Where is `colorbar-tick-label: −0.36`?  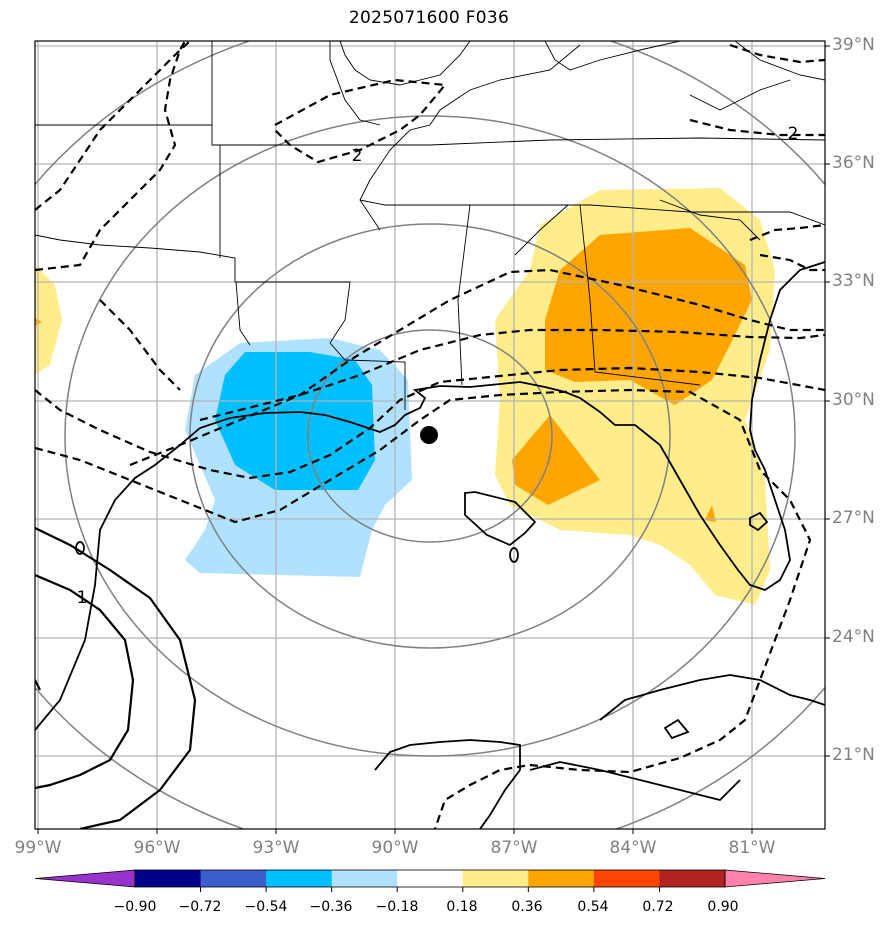
colorbar-tick-label: −0.36 is located at coordinates (331, 907).